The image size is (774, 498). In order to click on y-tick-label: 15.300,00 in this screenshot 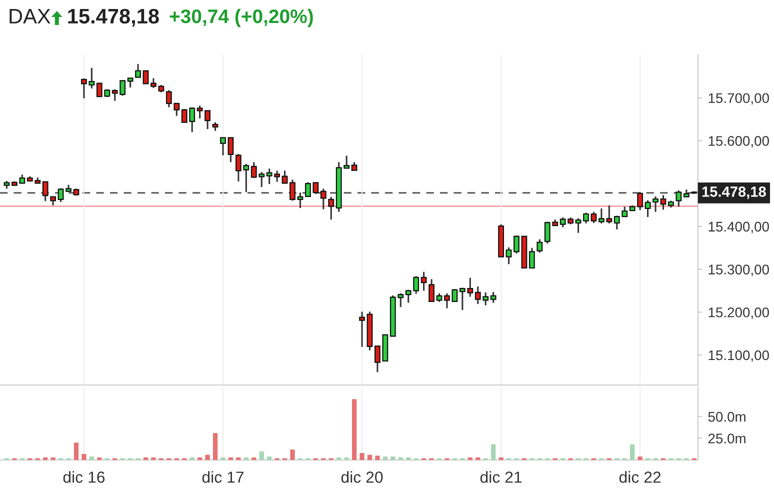, I will do `click(738, 270)`.